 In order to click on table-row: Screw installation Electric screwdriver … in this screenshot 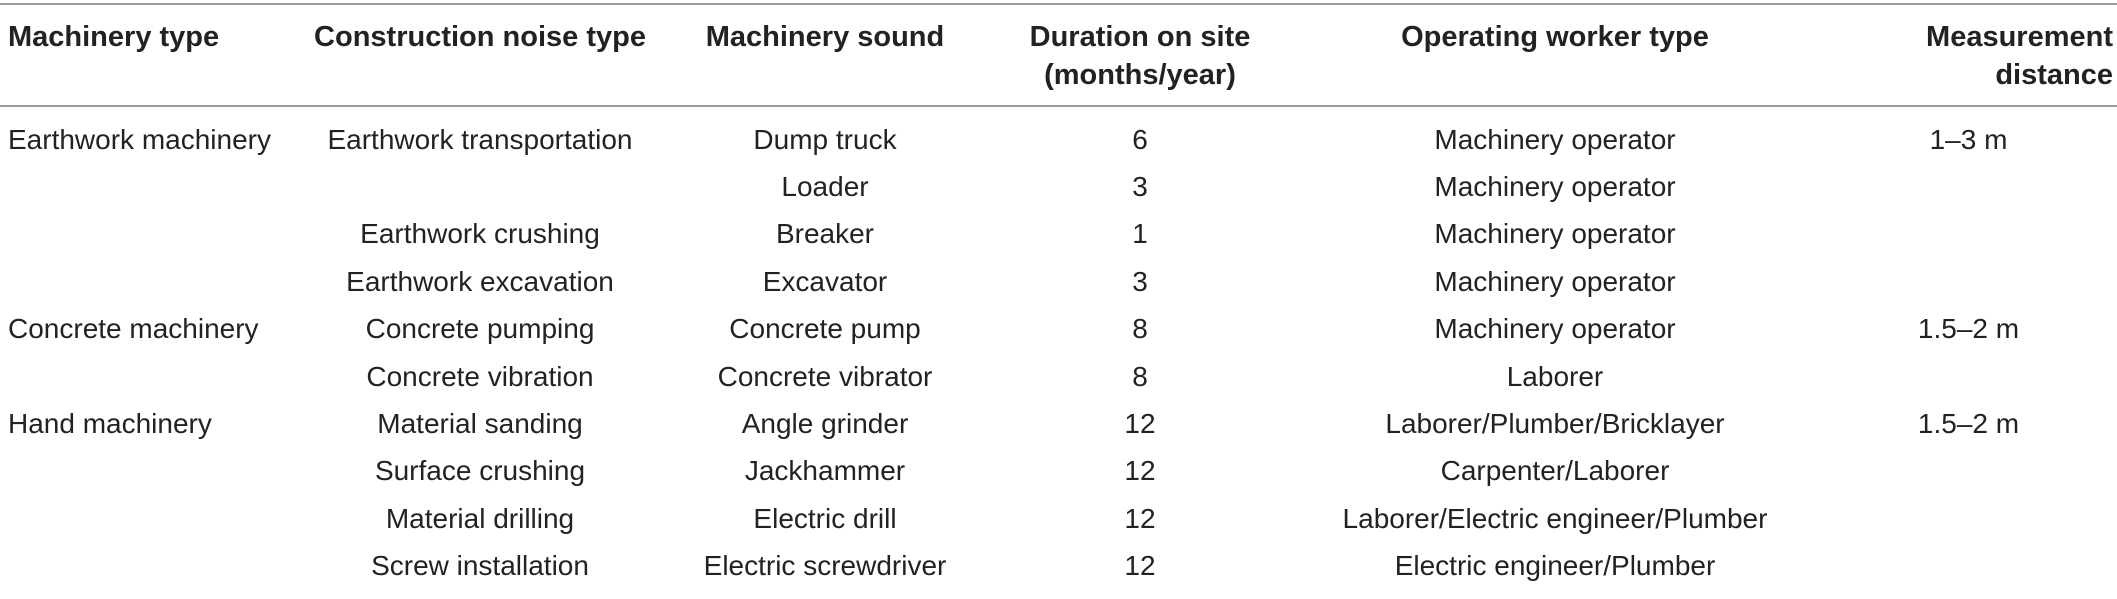, I will do `click(1058, 566)`.